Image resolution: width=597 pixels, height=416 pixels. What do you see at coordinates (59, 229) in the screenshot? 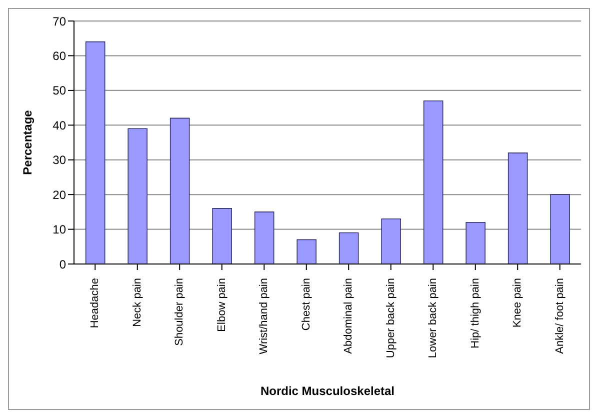
I see `y-tick-label: 10` at bounding box center [59, 229].